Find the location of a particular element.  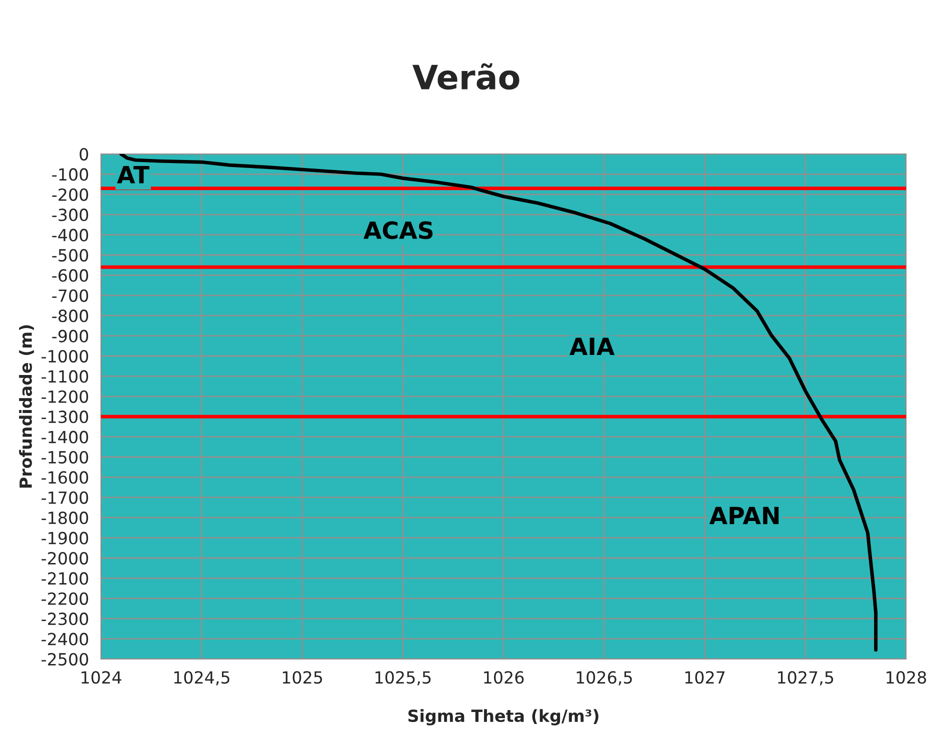

y-axis-title: Profundidade (m) is located at coordinates (26, 406).